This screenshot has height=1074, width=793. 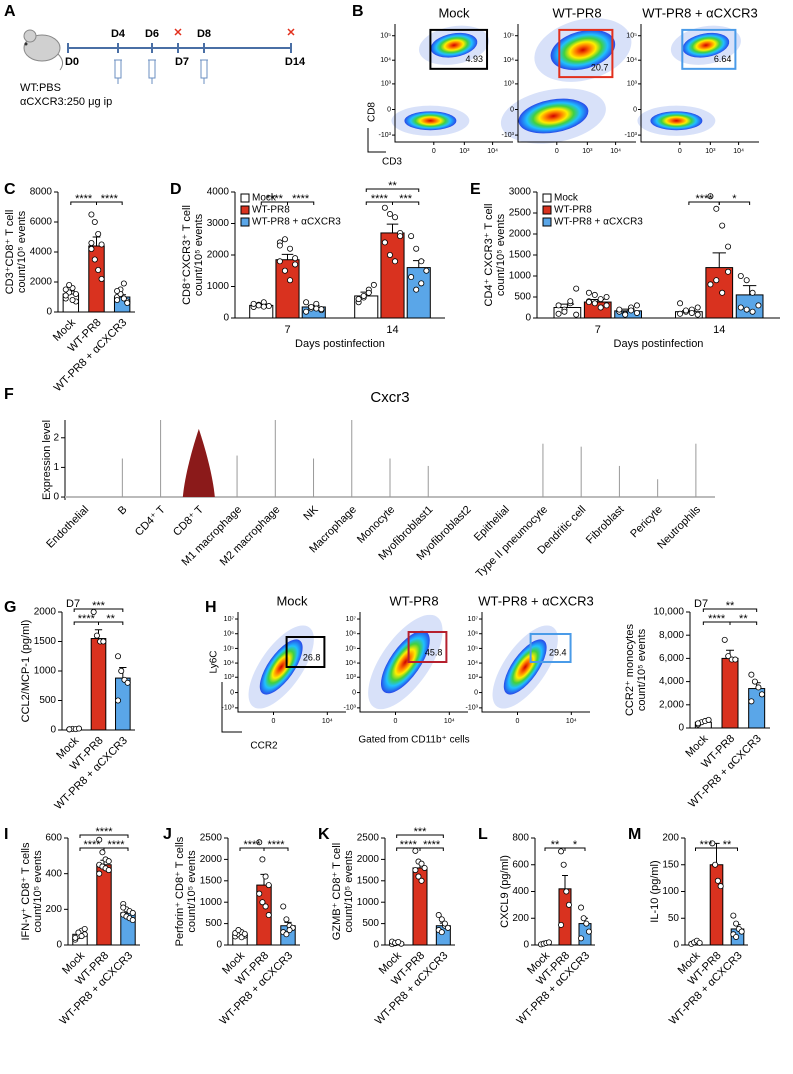 What do you see at coordinates (41, 192) in the screenshot?
I see `y-tick-label: 8000` at bounding box center [41, 192].